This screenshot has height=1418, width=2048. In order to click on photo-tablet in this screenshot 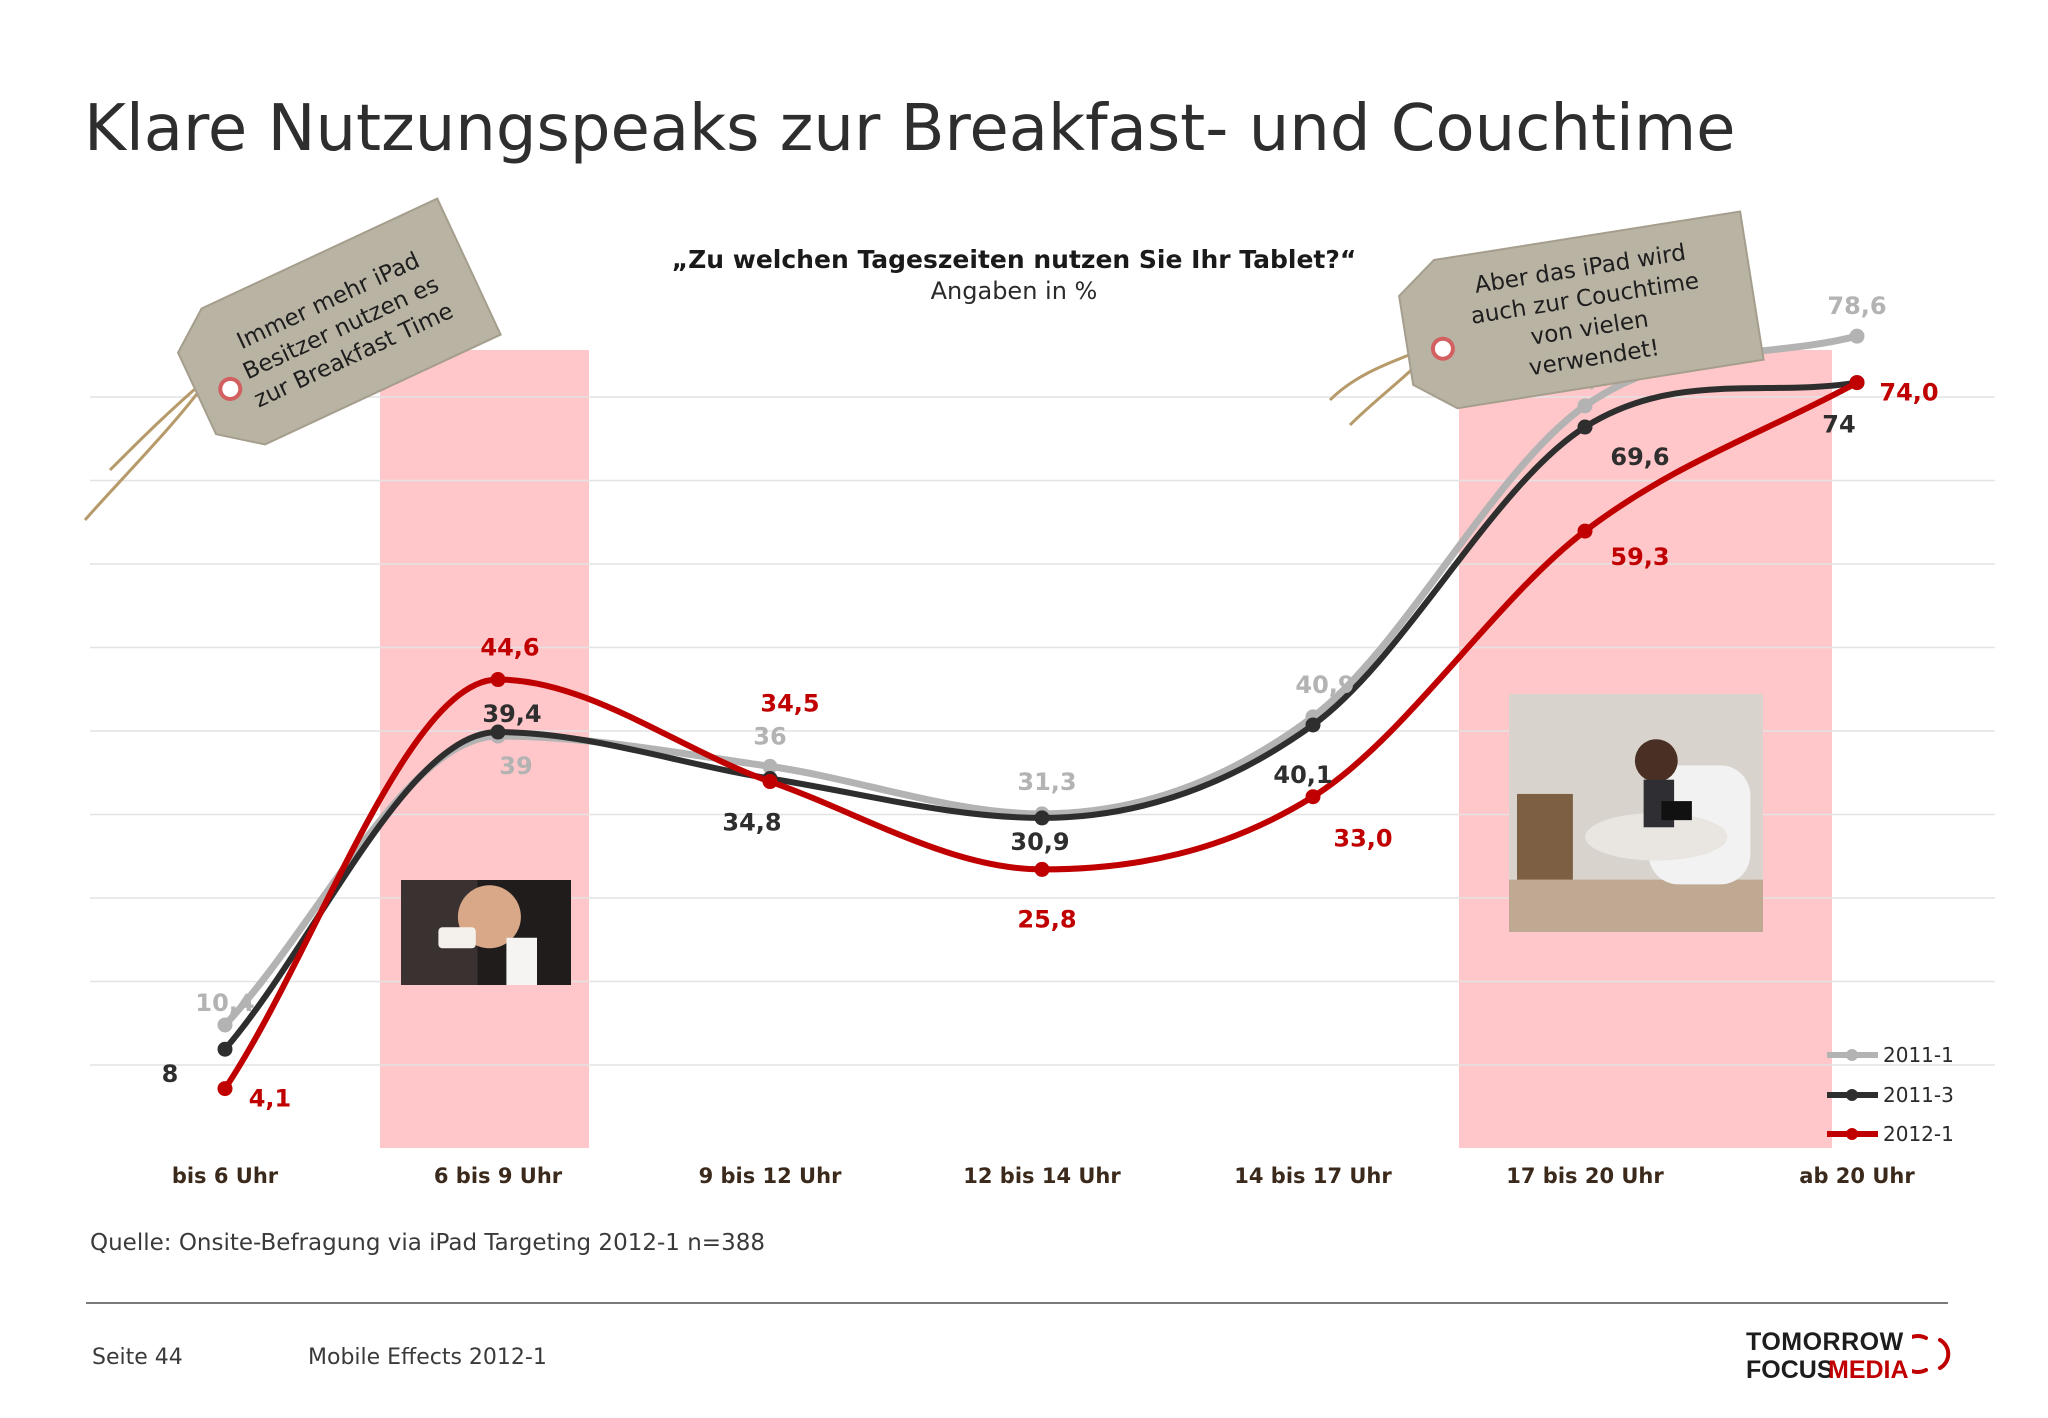, I will do `click(1676, 811)`.